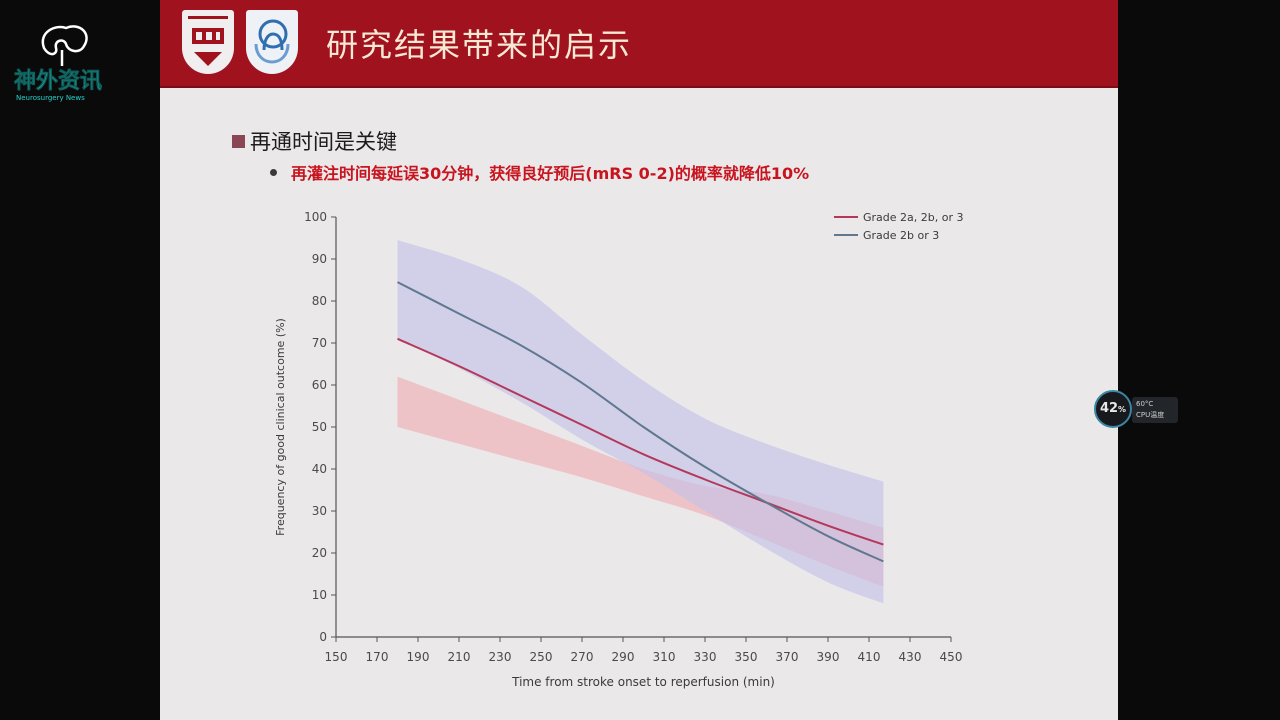 Image resolution: width=1280 pixels, height=720 pixels. I want to click on cpu-percent: 42, so click(1109, 408).